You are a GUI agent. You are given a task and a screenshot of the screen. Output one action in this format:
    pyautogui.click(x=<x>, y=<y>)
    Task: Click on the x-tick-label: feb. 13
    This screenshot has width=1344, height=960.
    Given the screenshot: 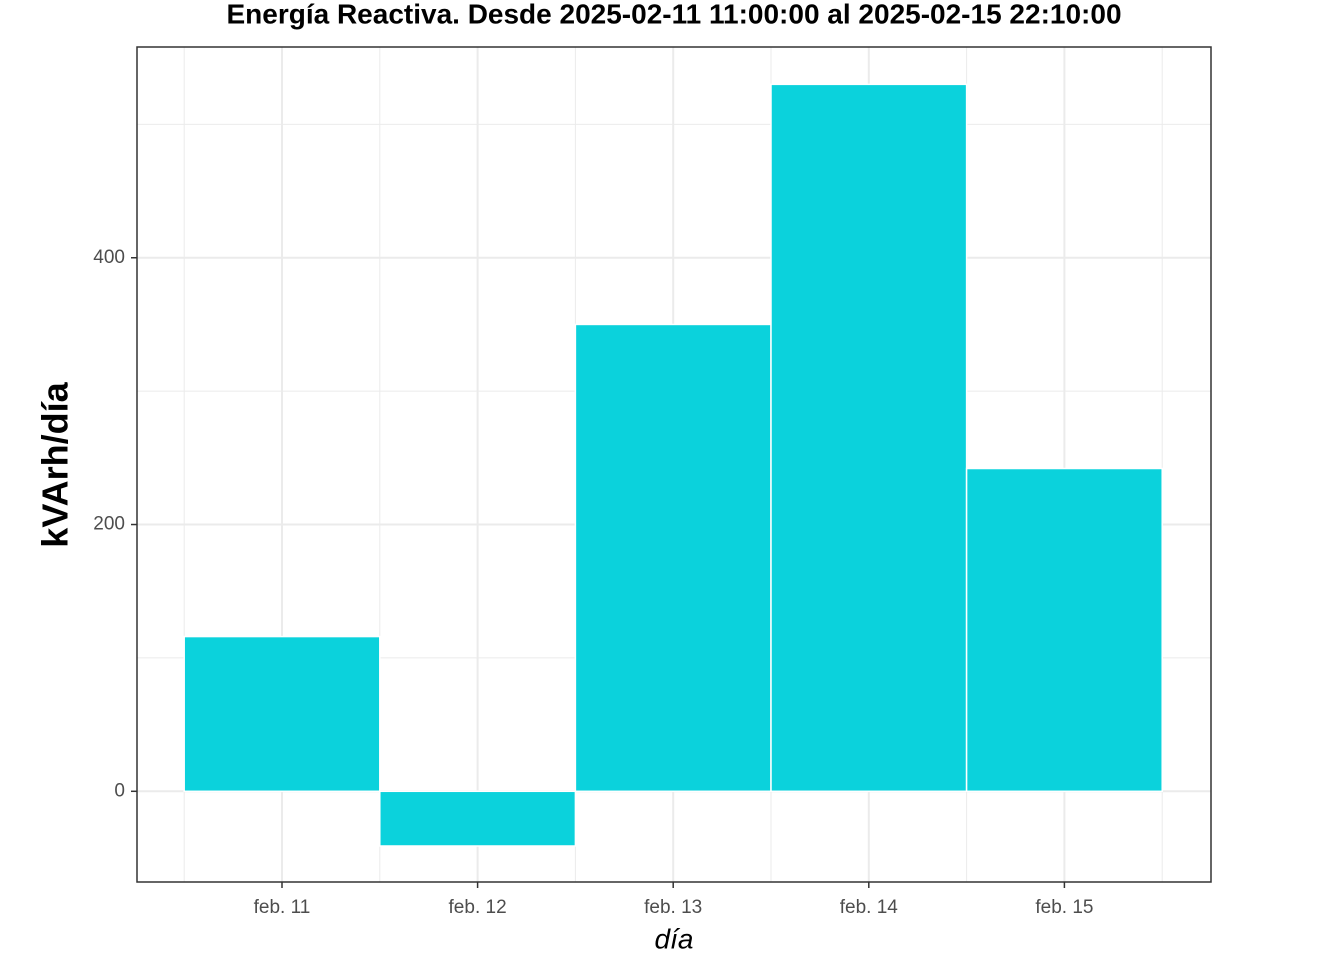 What is the action you would take?
    pyautogui.click(x=673, y=907)
    